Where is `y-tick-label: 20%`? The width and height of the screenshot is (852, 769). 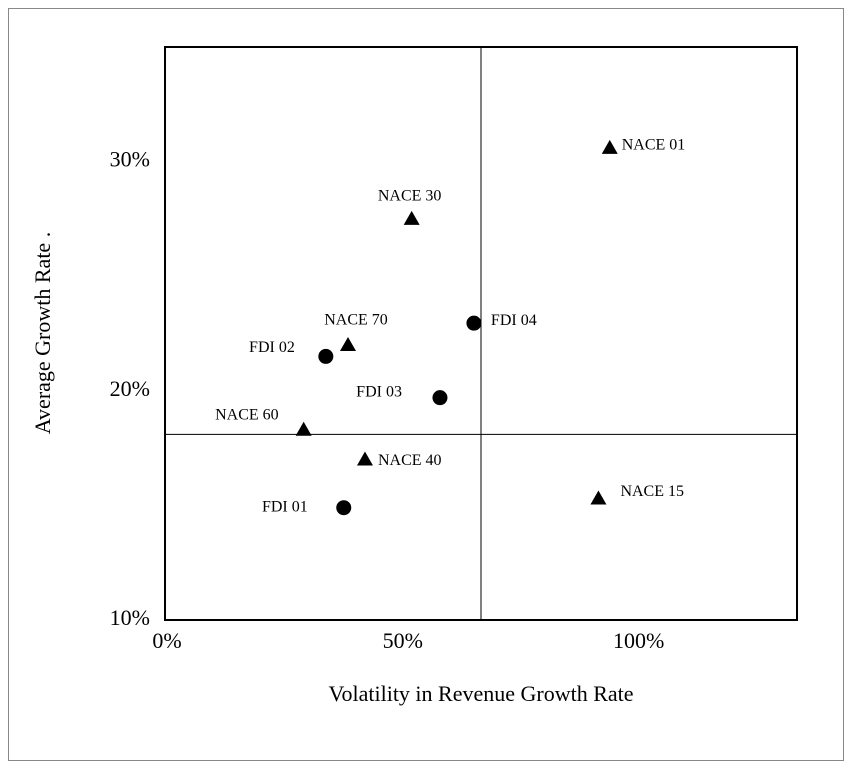 y-tick-label: 20% is located at coordinates (130, 388).